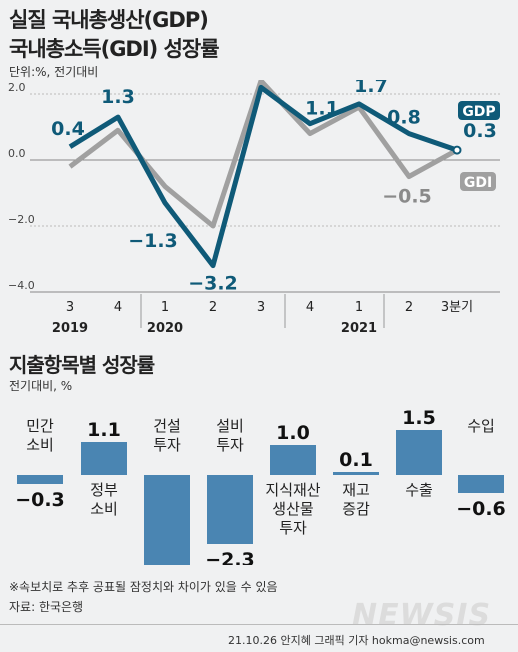 The width and height of the screenshot is (518, 652). What do you see at coordinates (41, 386) in the screenshot?
I see `bar-chart-unit: 전기대비, %` at bounding box center [41, 386].